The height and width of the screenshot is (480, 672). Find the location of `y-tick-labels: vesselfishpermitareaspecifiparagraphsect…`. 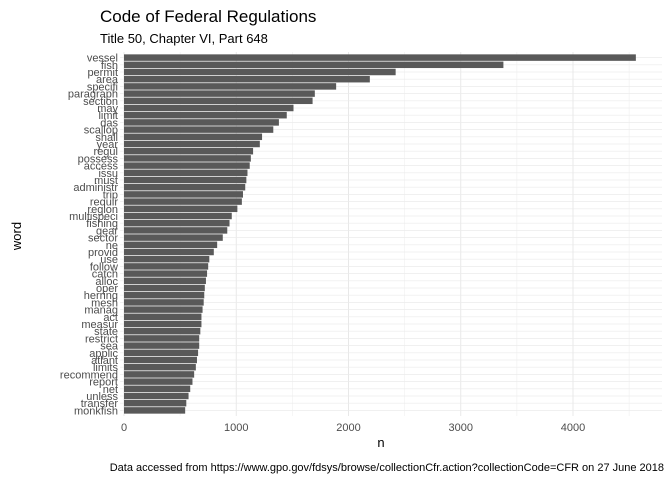

y-tick-labels: vesselfishpermitareaspecifiparagraphsect… is located at coordinates (89, 235).